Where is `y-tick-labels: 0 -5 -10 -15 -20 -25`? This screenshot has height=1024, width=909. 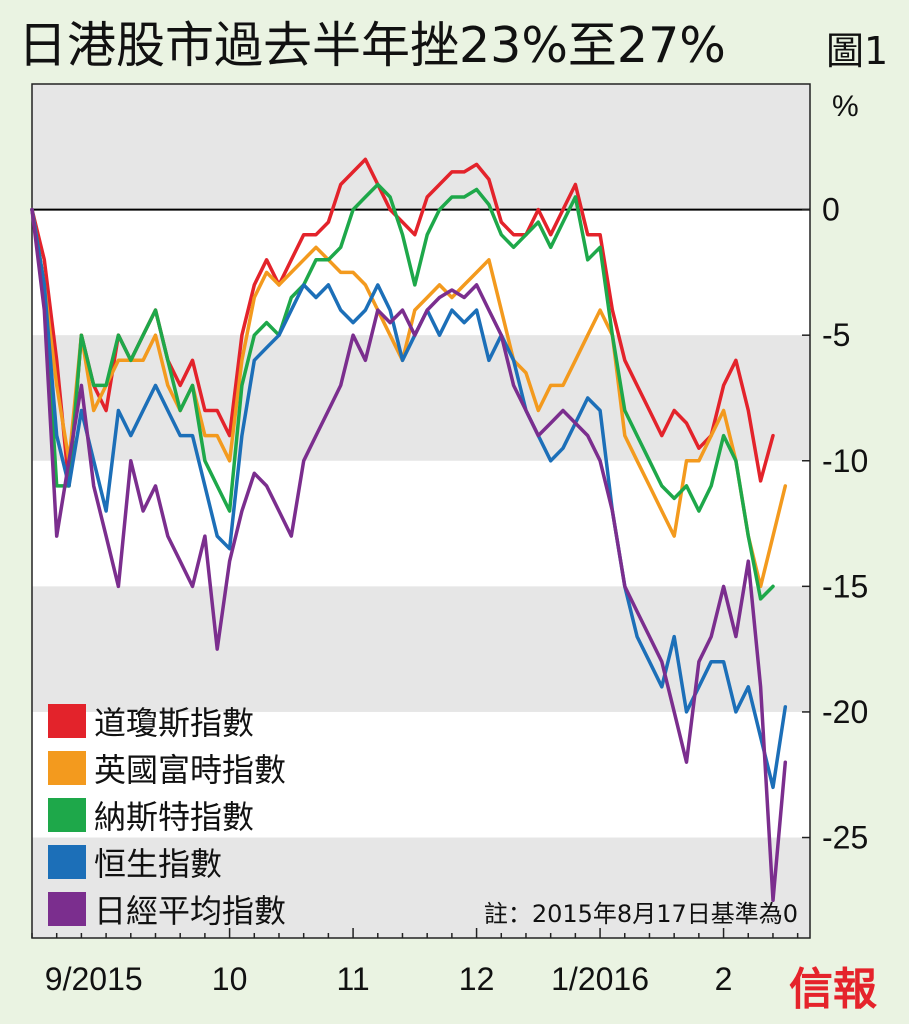
y-tick-labels: 0 -5 -10 -15 -20 -25 is located at coordinates (845, 524).